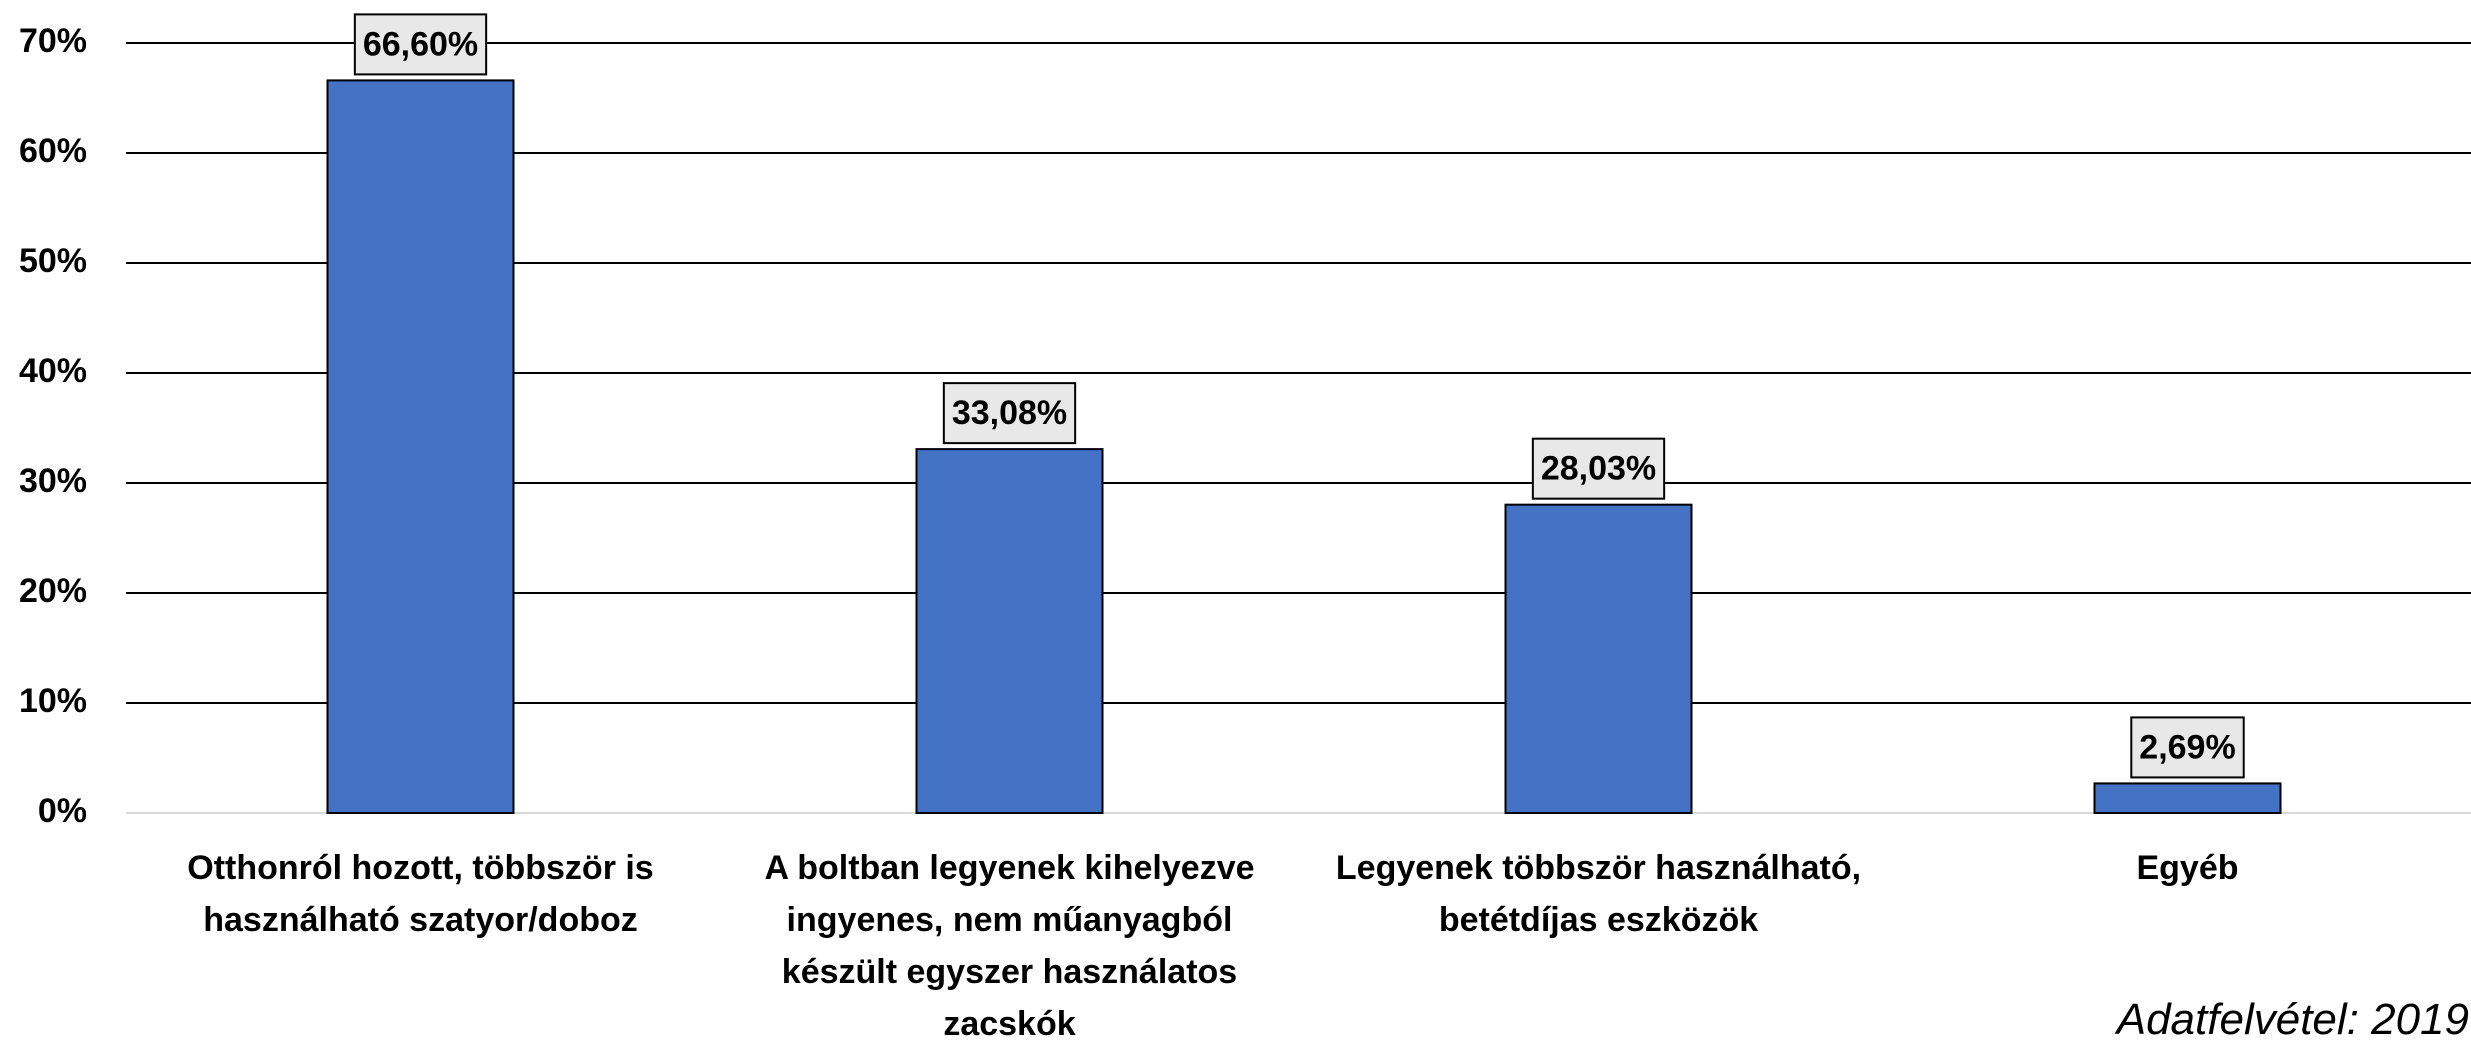 This screenshot has height=1050, width=2471. What do you see at coordinates (1009, 413) in the screenshot?
I see `value-label: 33,08%` at bounding box center [1009, 413].